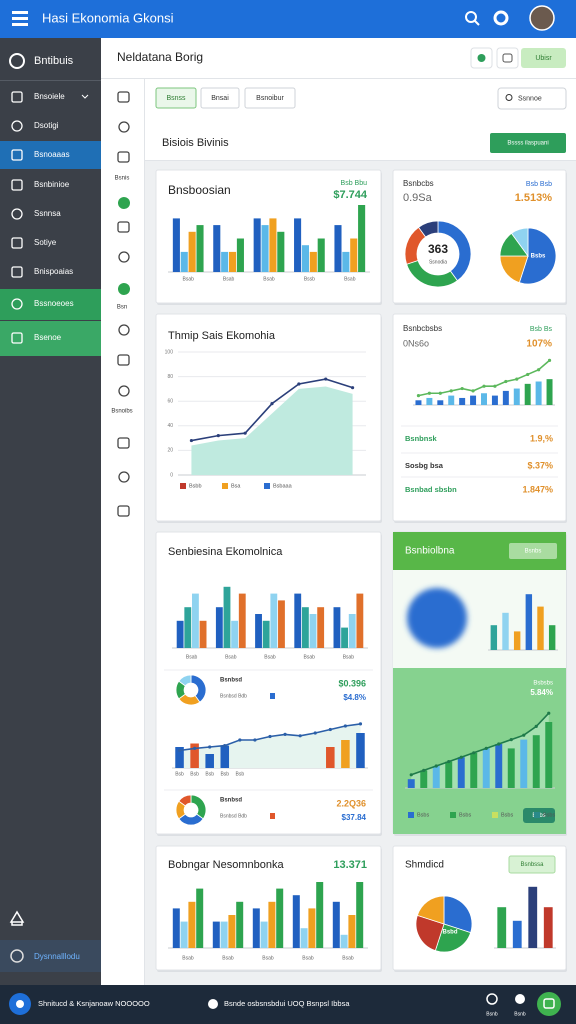 Image resolution: width=576 pixels, height=1024 pixels. I want to click on settings-icon, so click(501, 18).